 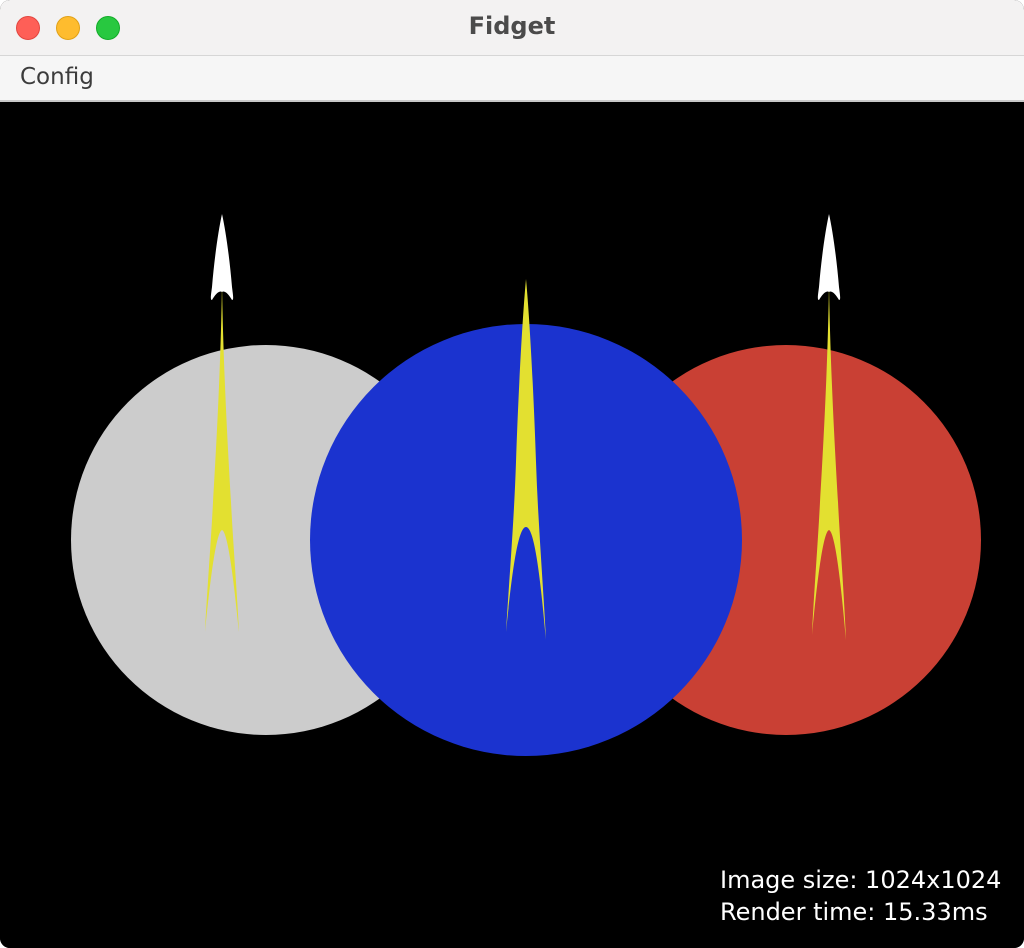 I want to click on image-size-label: Image size: 1024x1024, so click(x=861, y=880).